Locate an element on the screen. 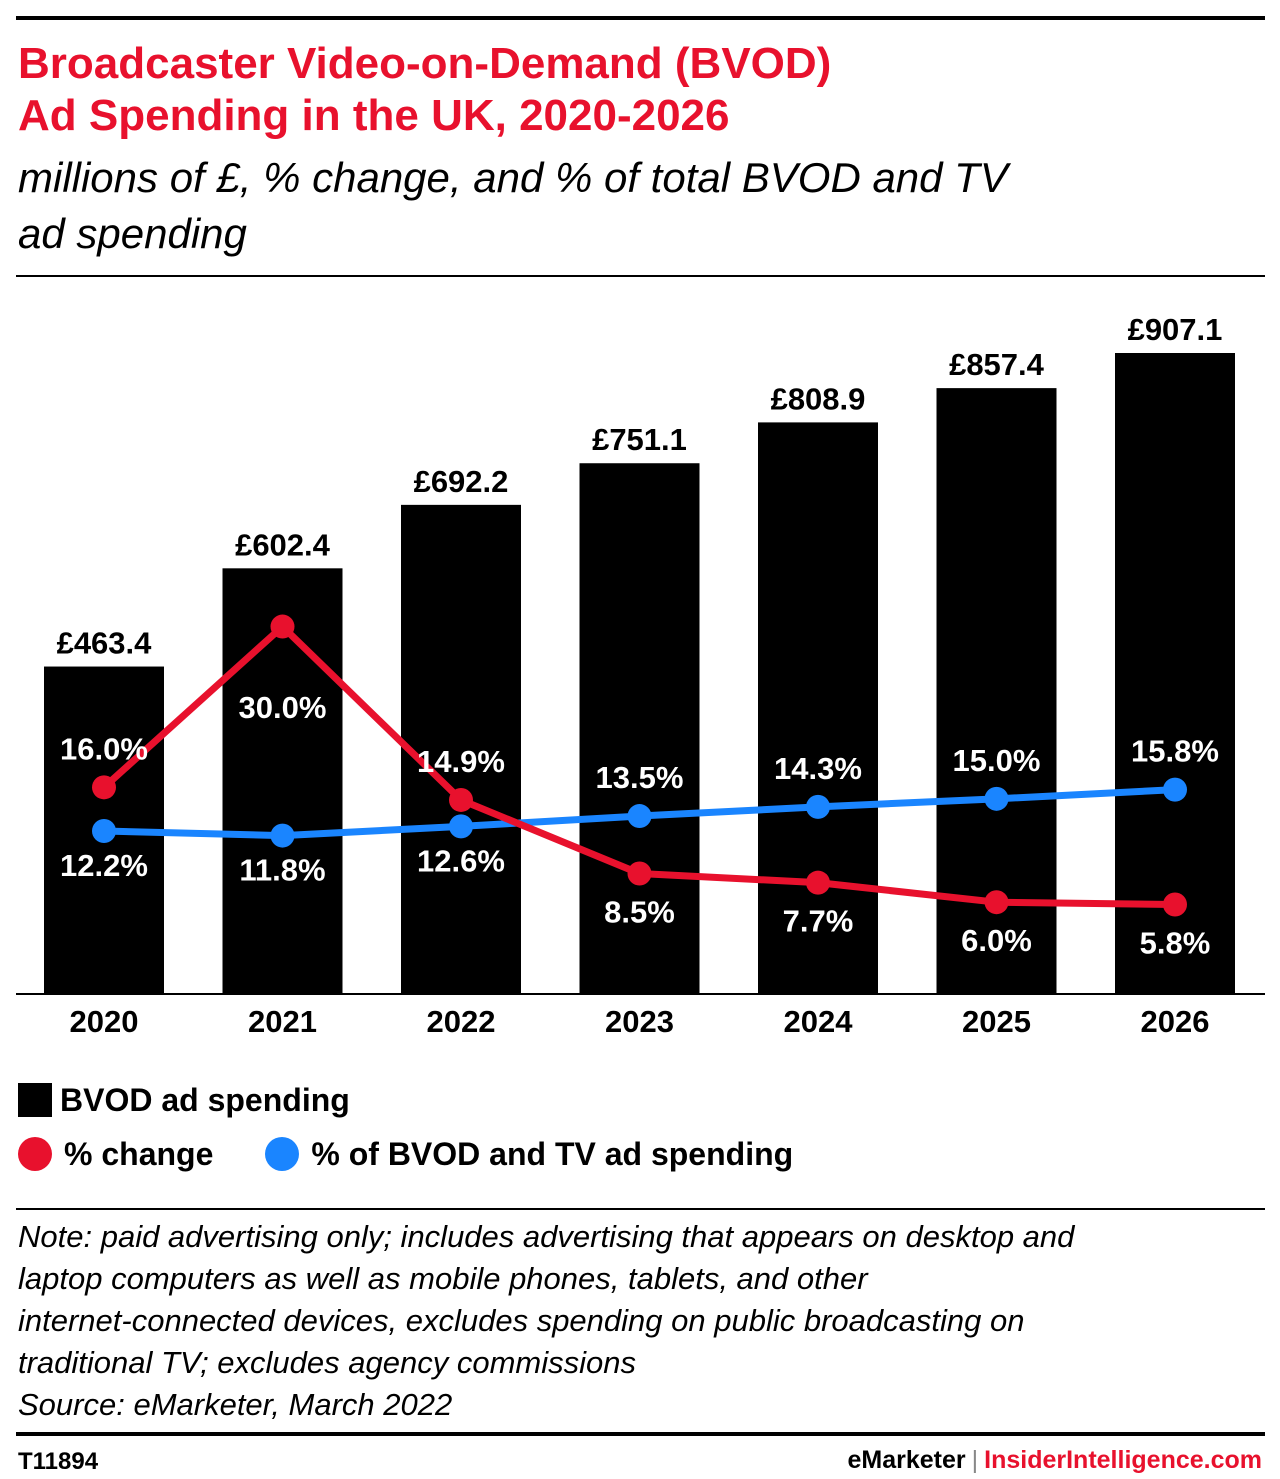 This screenshot has height=1479, width=1280. share-label-2024: 14.3% is located at coordinates (818, 768).